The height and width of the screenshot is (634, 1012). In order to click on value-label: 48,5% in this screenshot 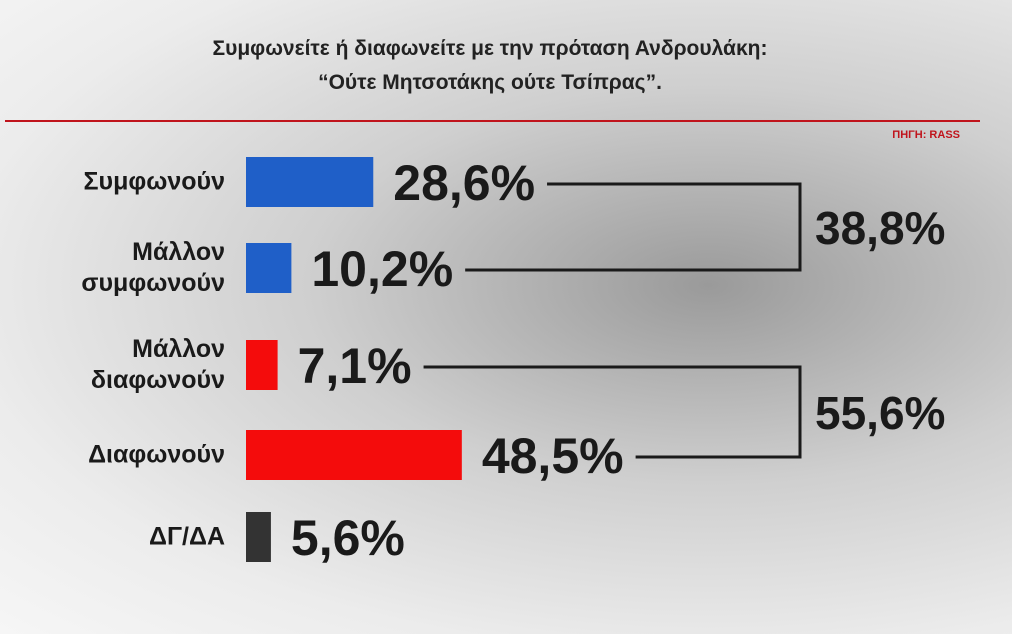, I will do `click(553, 456)`.